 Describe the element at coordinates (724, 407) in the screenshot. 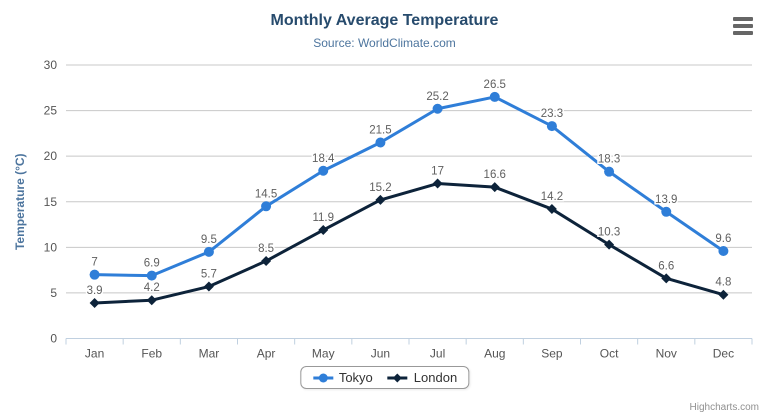

I see `credits-link: Highcharts.com` at that location.